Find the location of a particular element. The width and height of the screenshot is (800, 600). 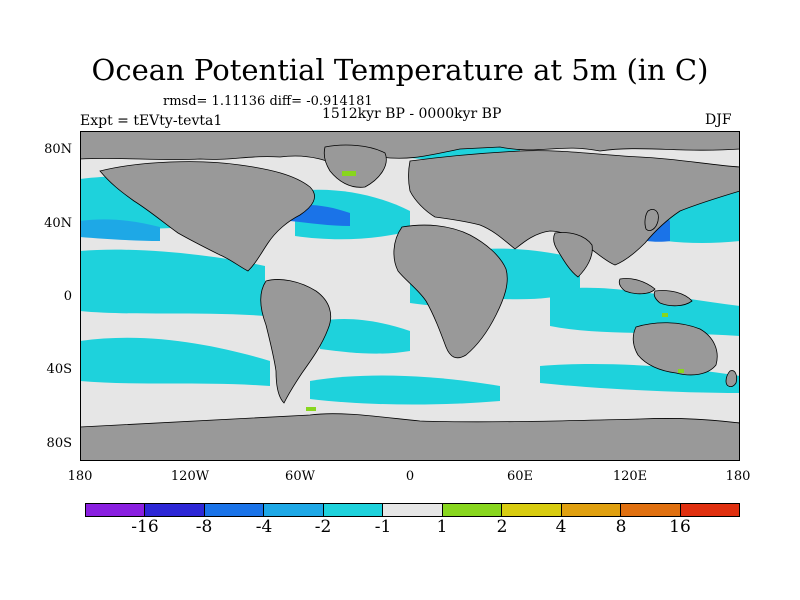

lon-label-60w: 60W is located at coordinates (300, 476).